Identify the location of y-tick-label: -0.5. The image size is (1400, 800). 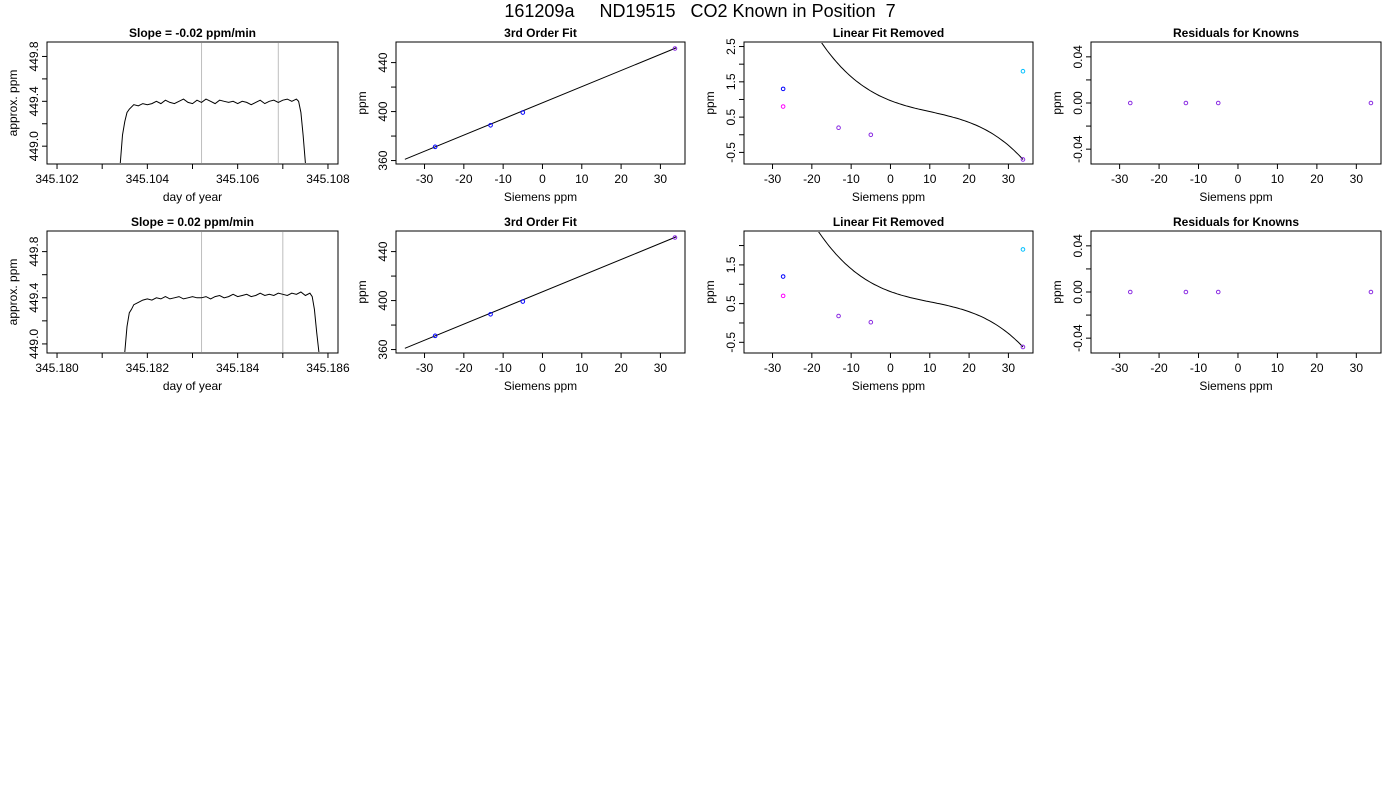
(731, 342).